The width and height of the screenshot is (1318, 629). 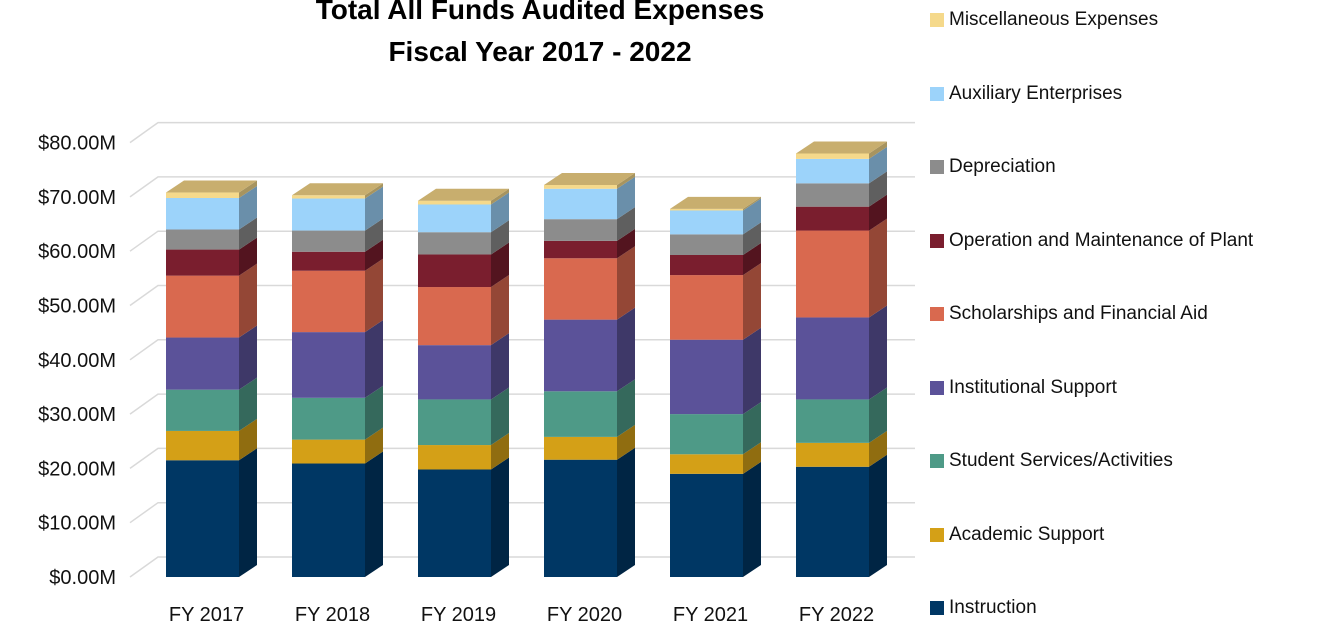 I want to click on x-tick-label: FY 2018, so click(x=332, y=615).